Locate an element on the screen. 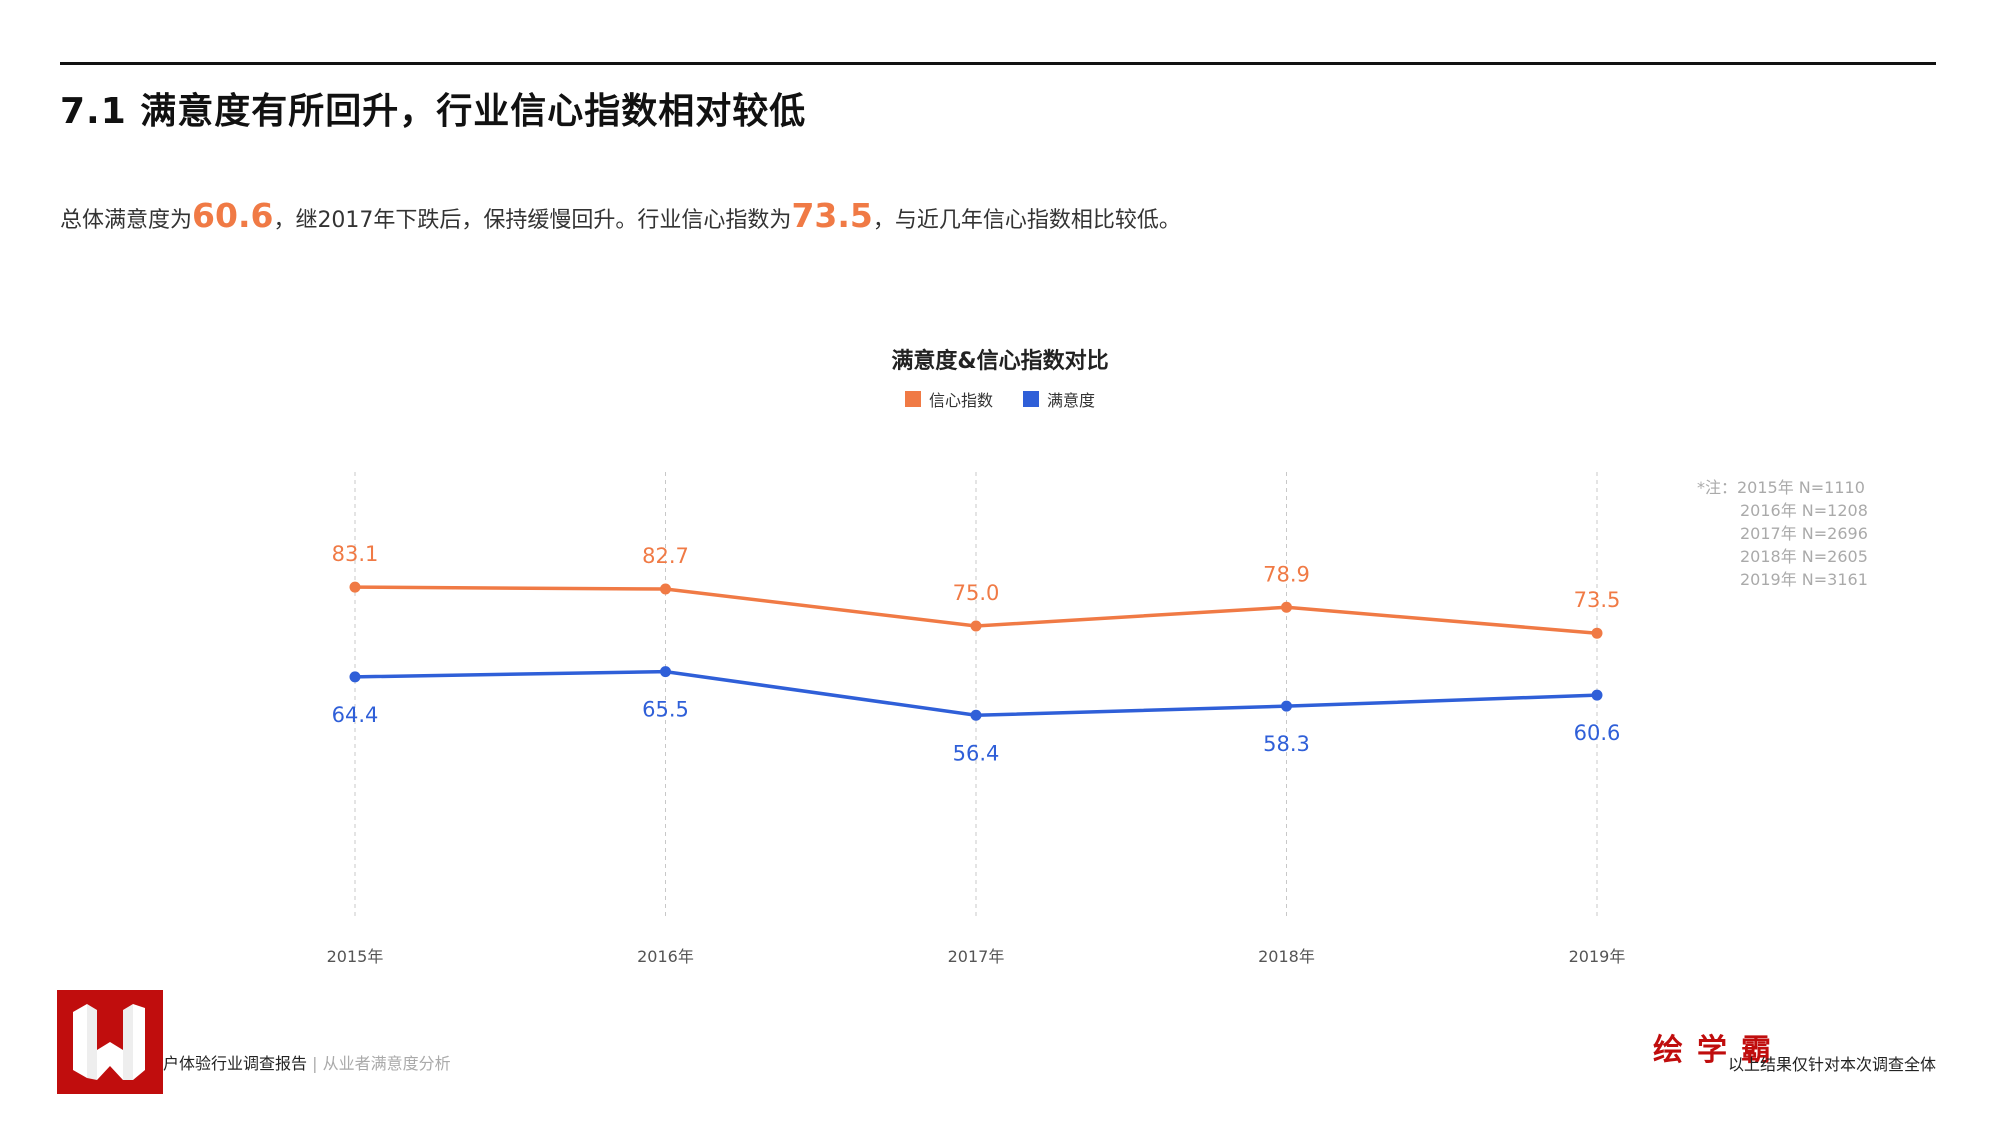  note-line: *注：2015年 N=1110 is located at coordinates (1781, 487).